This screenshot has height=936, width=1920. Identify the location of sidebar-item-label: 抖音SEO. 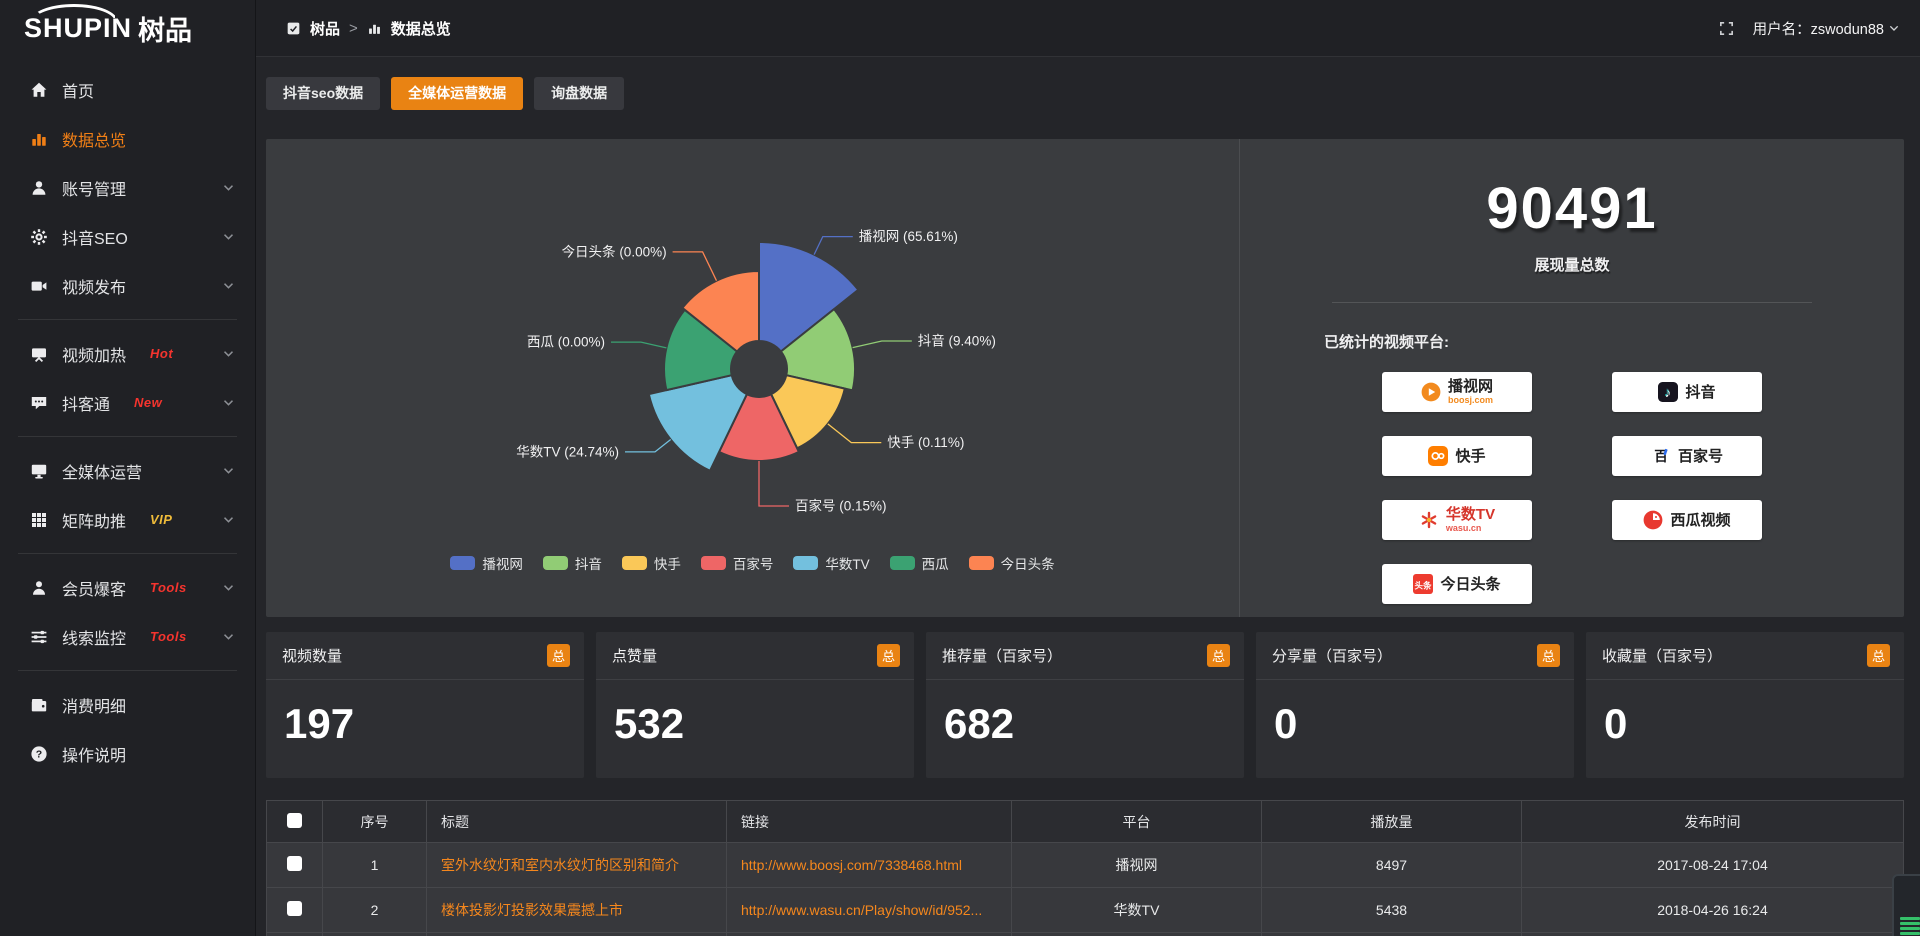
(95, 239).